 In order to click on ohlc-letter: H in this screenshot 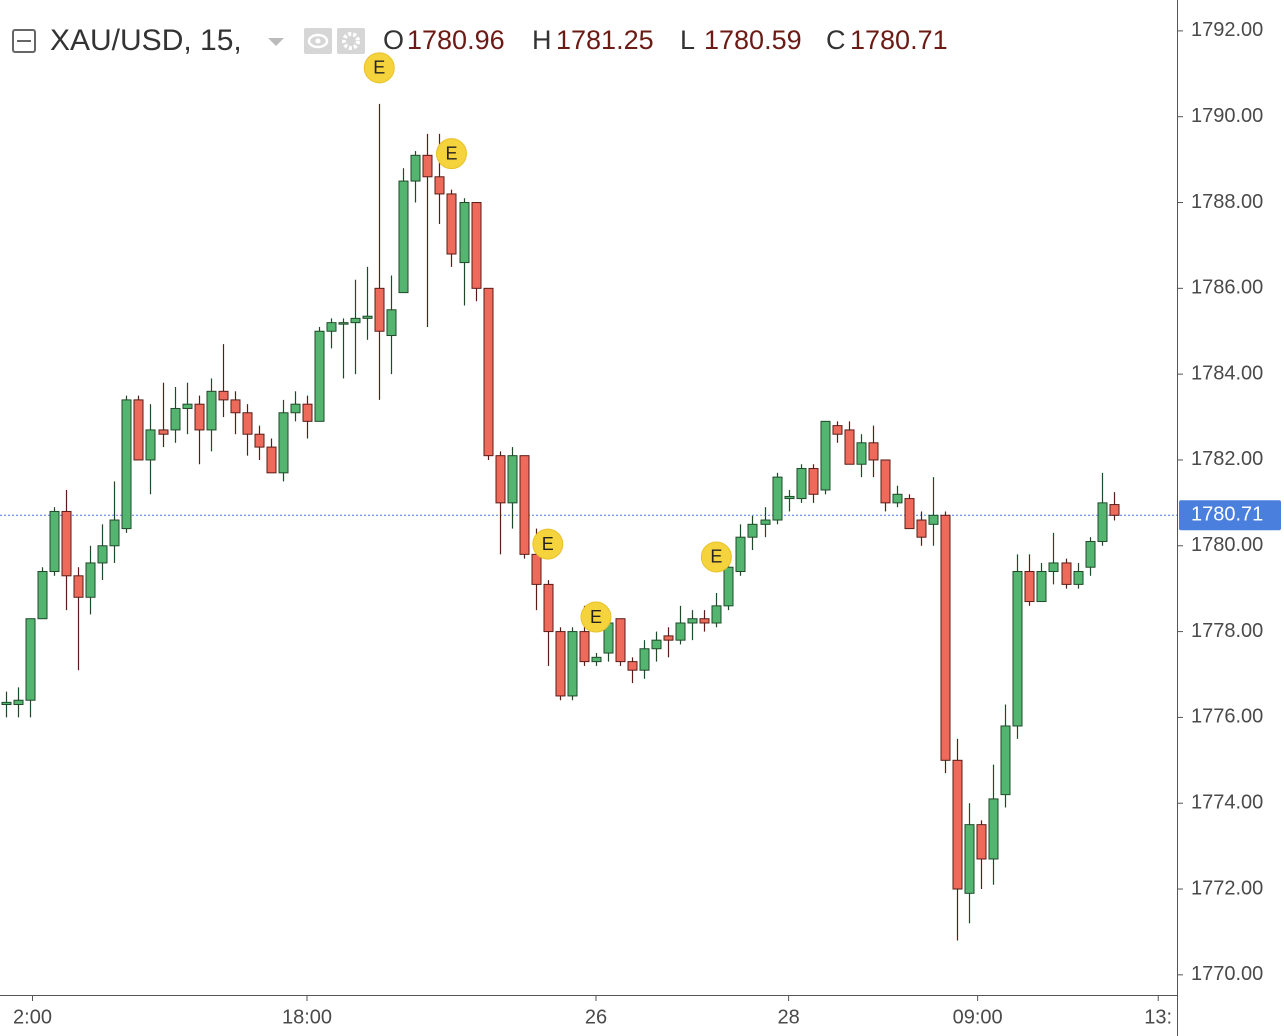, I will do `click(542, 40)`.